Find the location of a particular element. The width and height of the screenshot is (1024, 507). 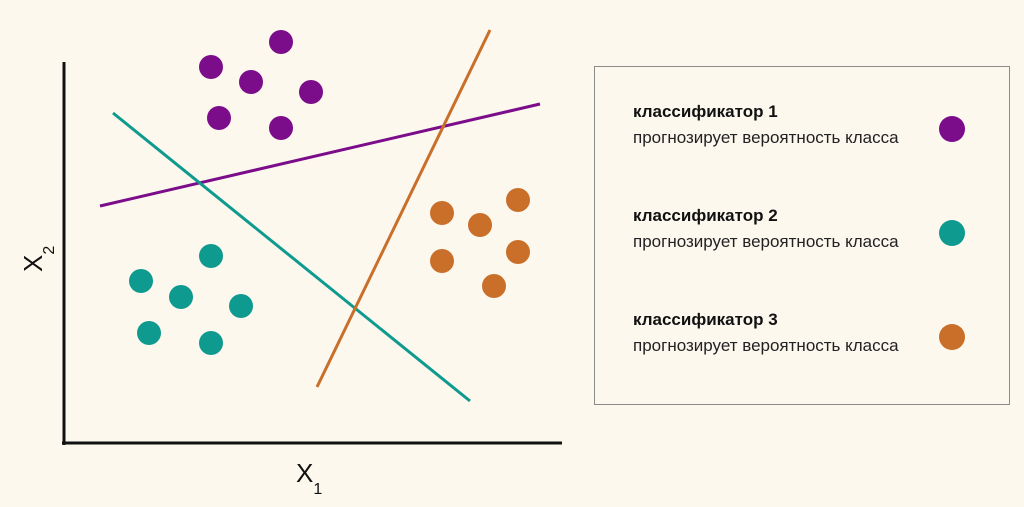

class-1-points is located at coordinates (261, 85).